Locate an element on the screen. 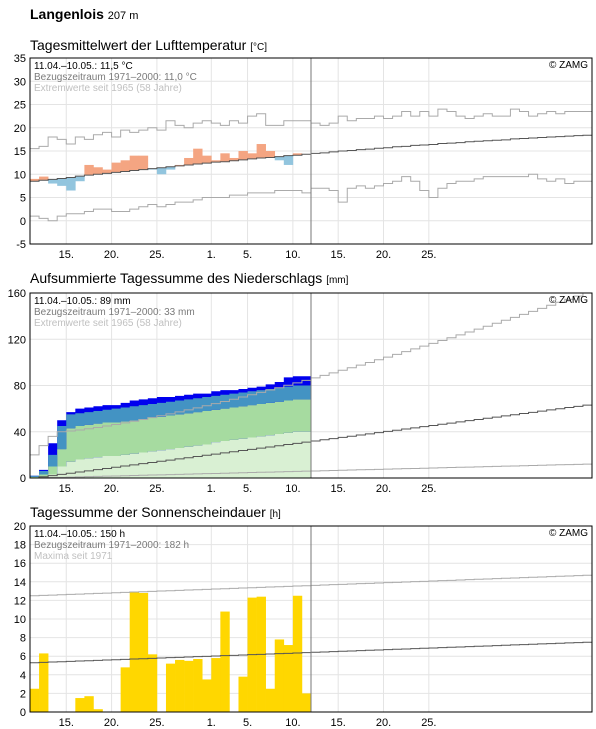 The image size is (596, 729). y-tick-label: 4 is located at coordinates (23, 676).